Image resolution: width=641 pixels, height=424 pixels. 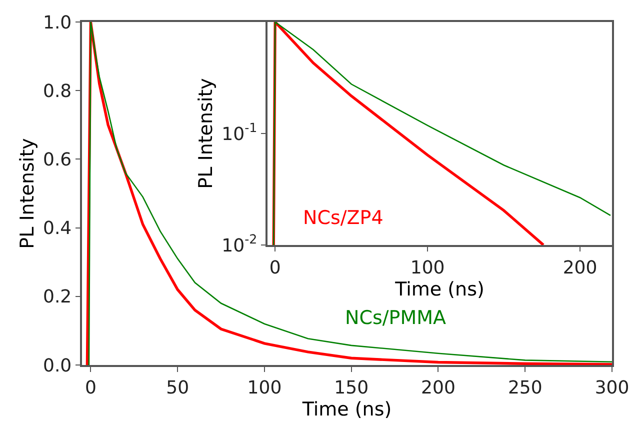 I want to click on y-tick-label: 1.0, so click(x=57, y=23).